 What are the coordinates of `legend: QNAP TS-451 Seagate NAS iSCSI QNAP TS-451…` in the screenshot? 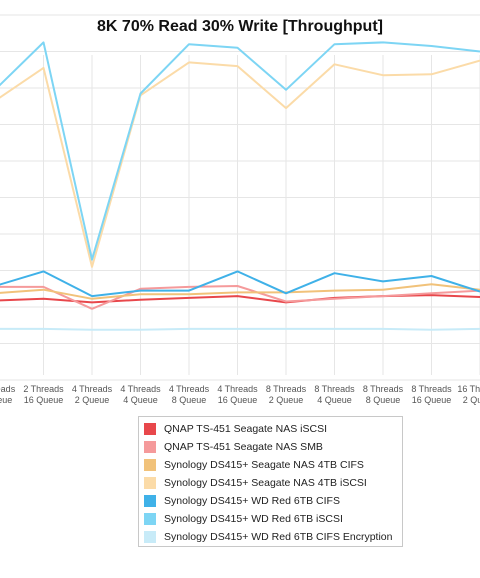 It's located at (270, 481).